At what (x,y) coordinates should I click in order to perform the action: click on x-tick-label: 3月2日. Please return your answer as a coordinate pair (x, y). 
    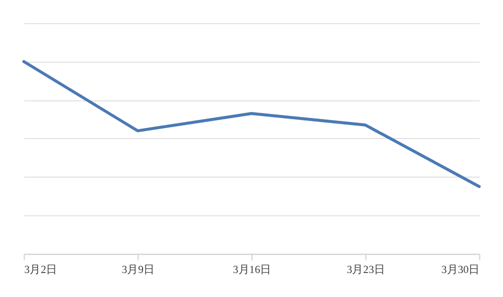
    Looking at the image, I should click on (41, 270).